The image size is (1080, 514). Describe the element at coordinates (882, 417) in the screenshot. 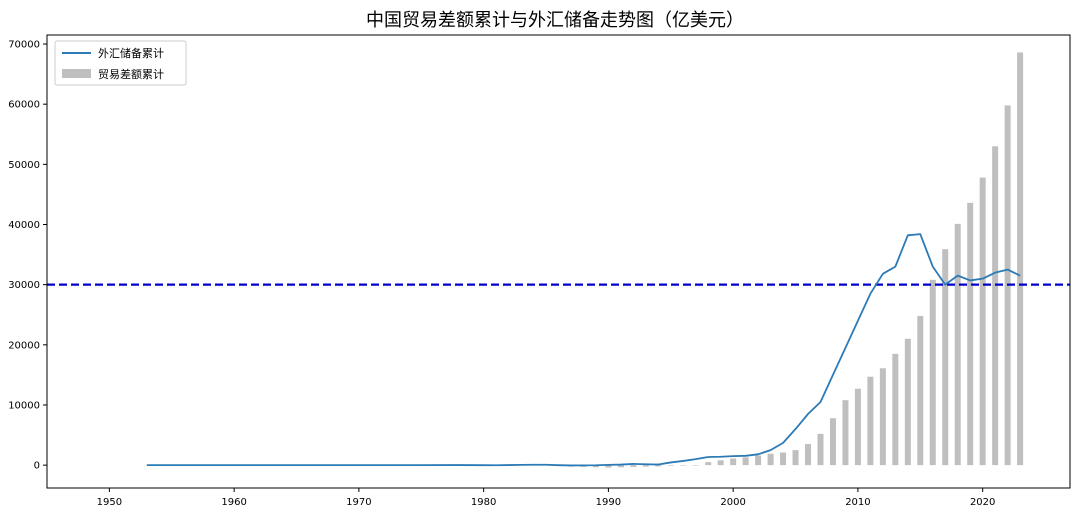

I see `bar-2012` at that location.